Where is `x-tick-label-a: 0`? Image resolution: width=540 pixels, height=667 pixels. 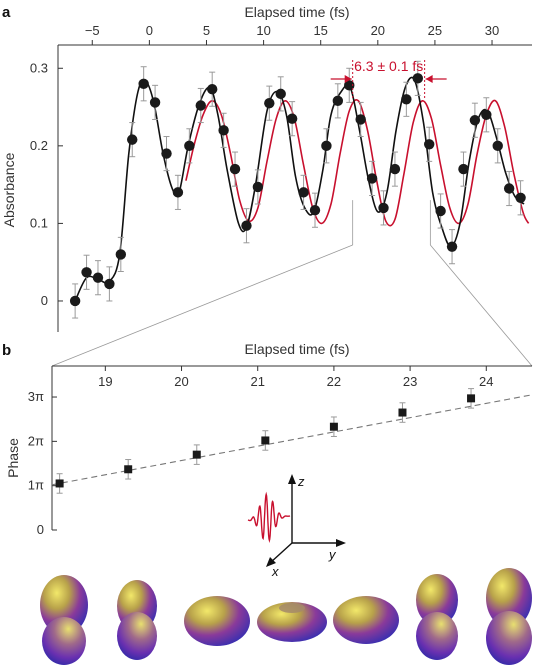
x-tick-label-a: 0 is located at coordinates (149, 30).